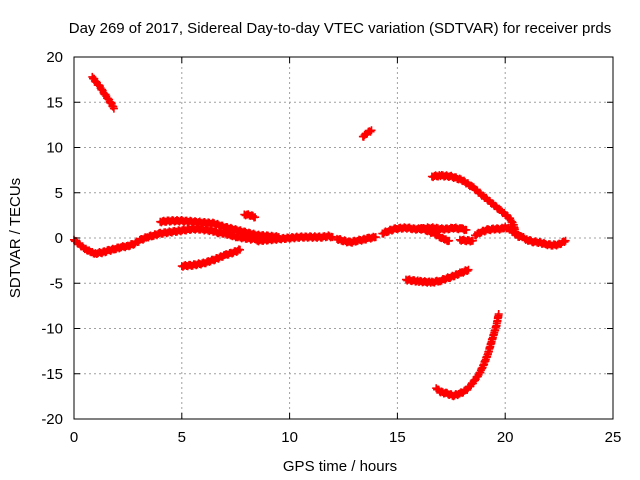  I want to click on y-tick-label: 0, so click(59, 238).